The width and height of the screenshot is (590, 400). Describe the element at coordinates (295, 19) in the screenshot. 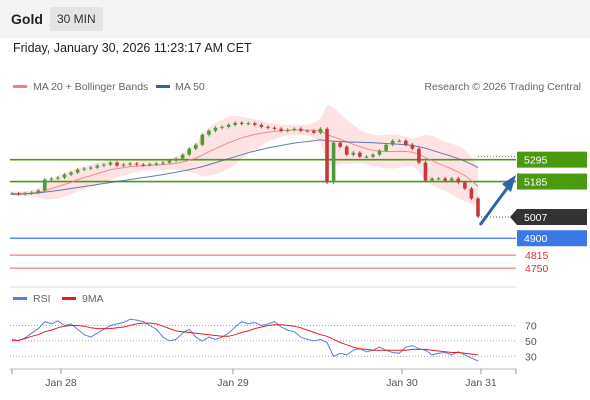

I see `chart-header: Gold 30 MIN` at that location.